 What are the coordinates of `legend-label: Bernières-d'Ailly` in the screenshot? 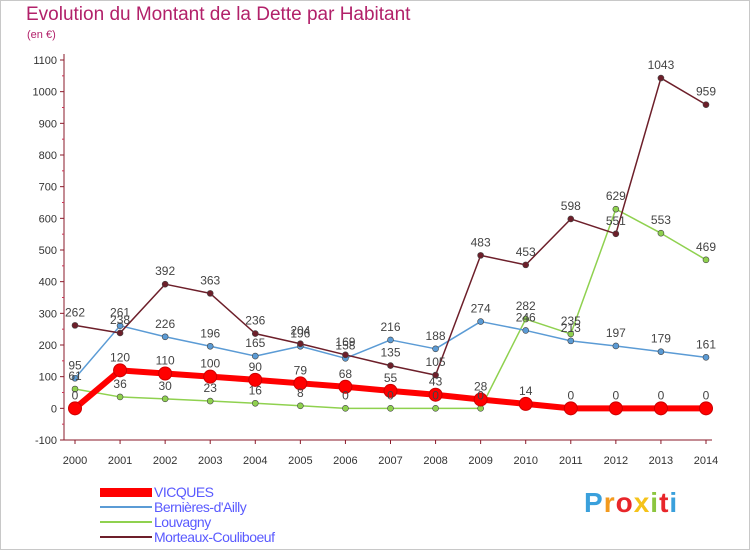 It's located at (200, 507).